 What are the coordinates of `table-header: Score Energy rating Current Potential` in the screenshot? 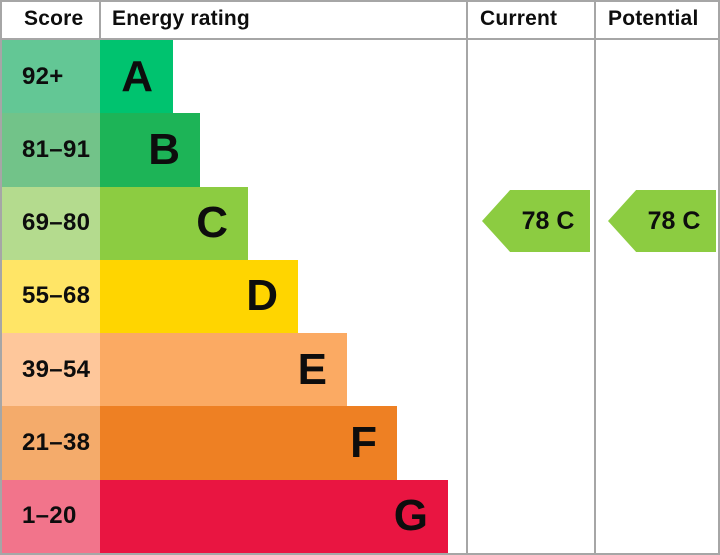 It's located at (360, 21).